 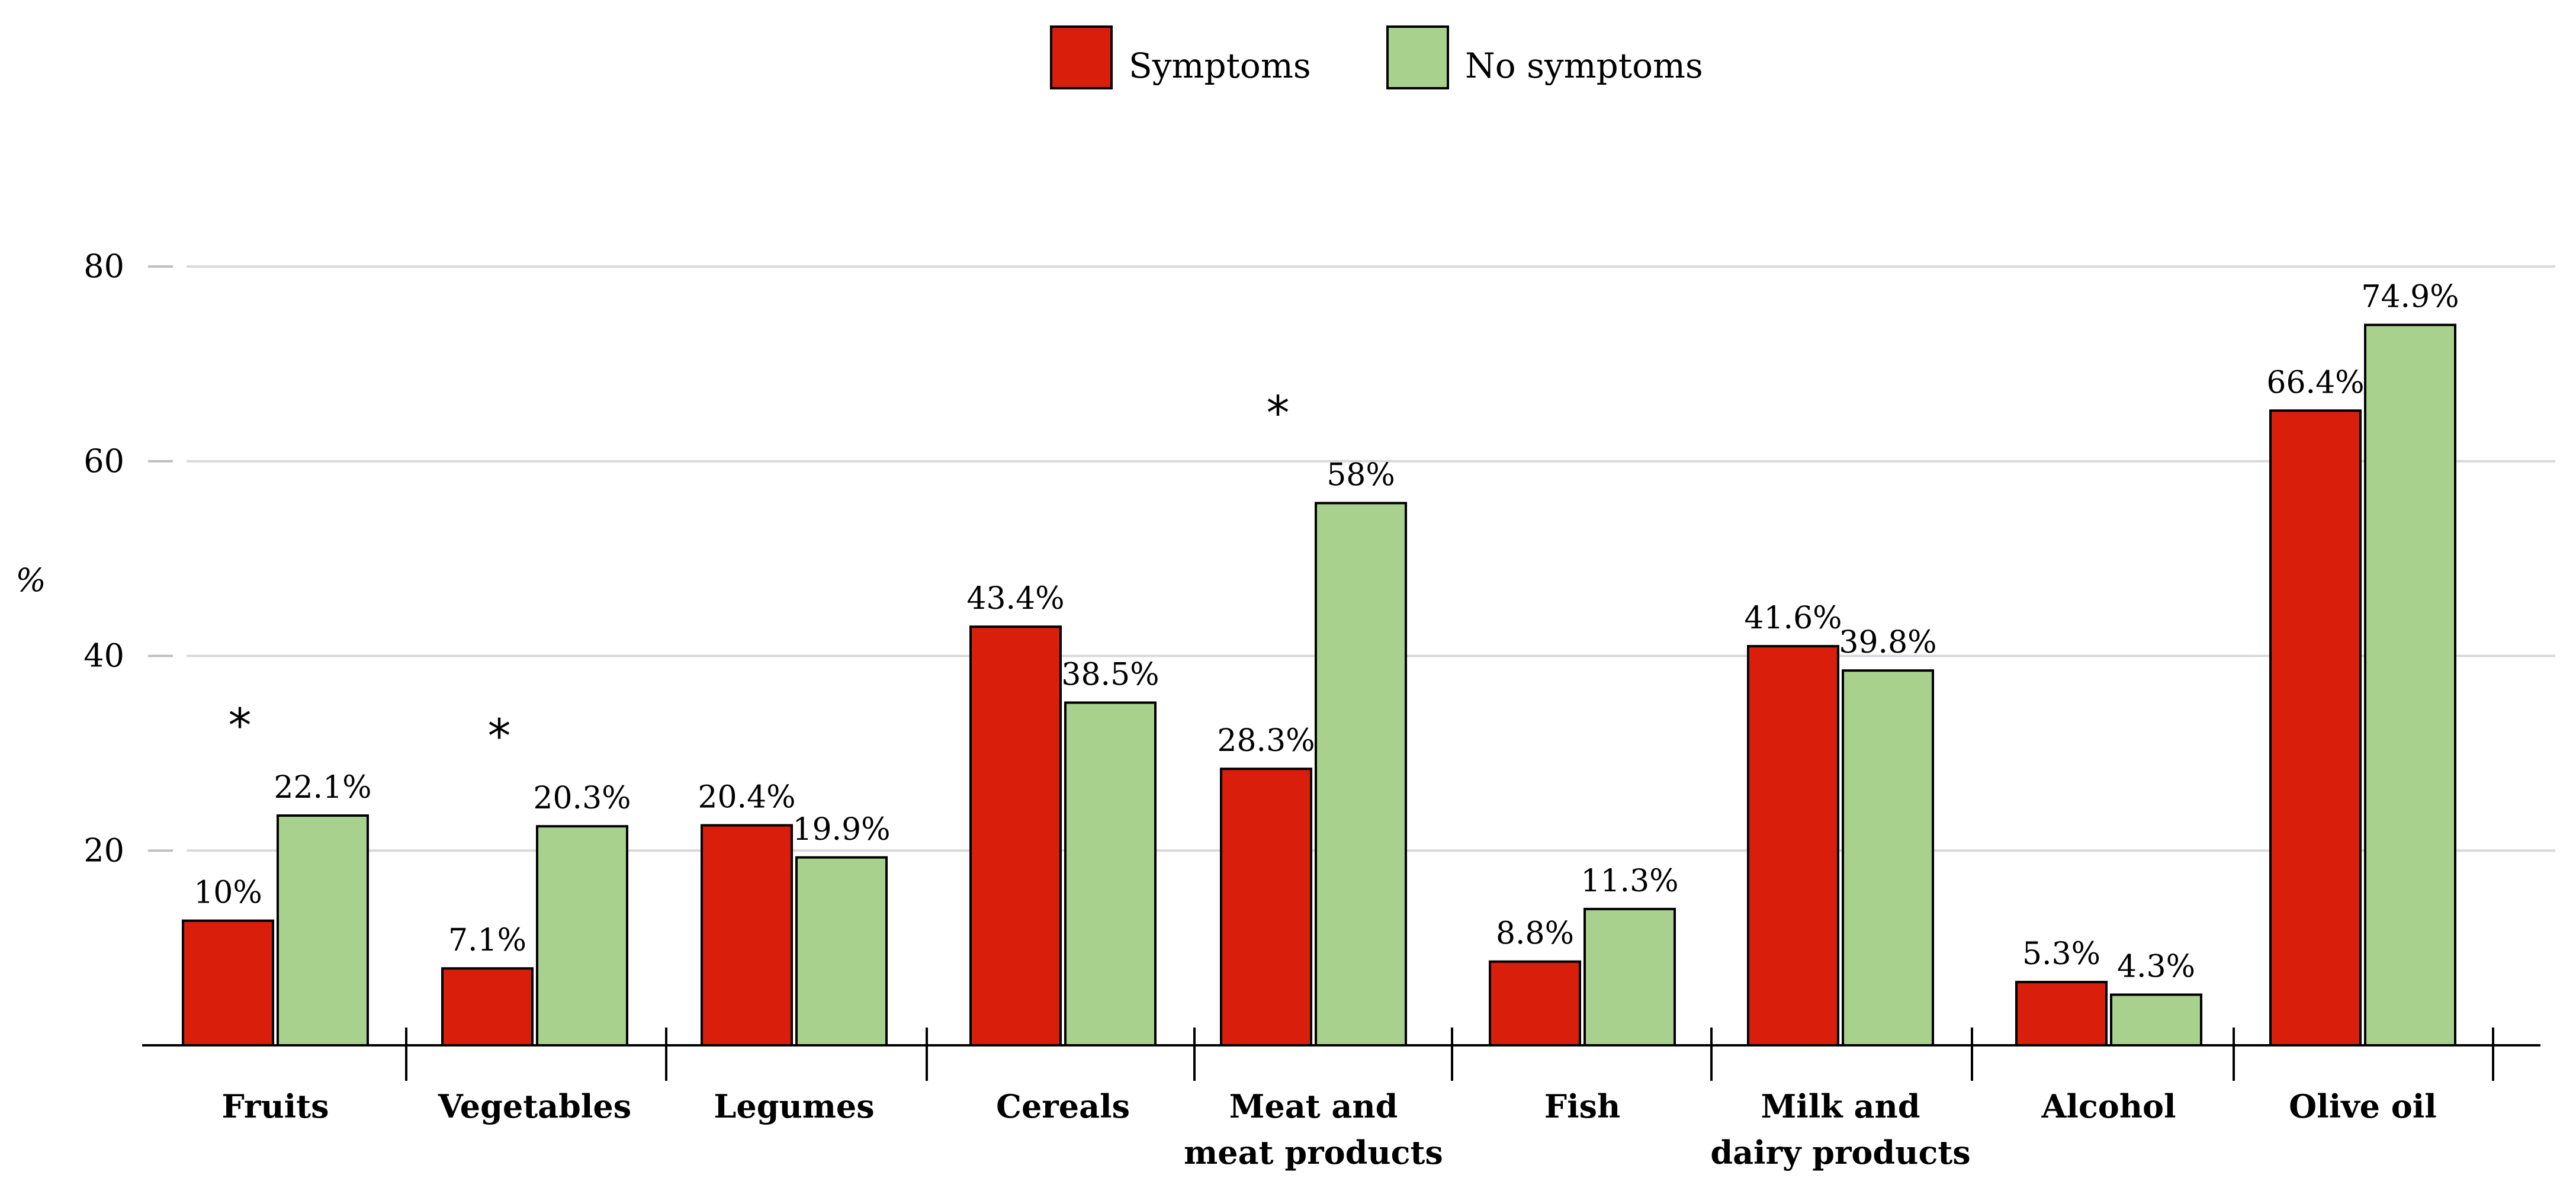 I want to click on data-label: 11.3%, so click(x=1629, y=881).